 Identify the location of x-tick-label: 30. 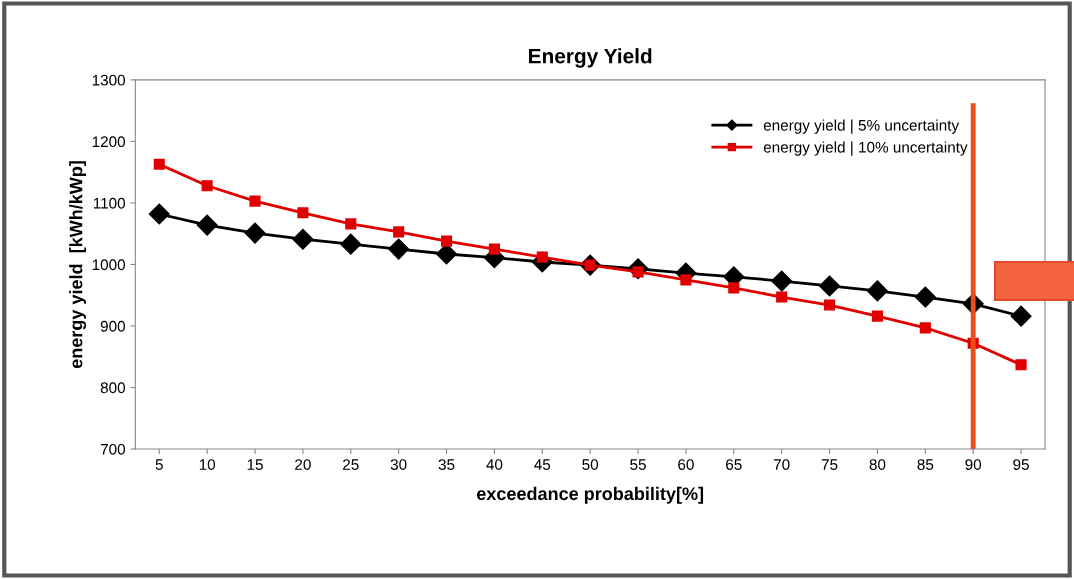
(398, 464).